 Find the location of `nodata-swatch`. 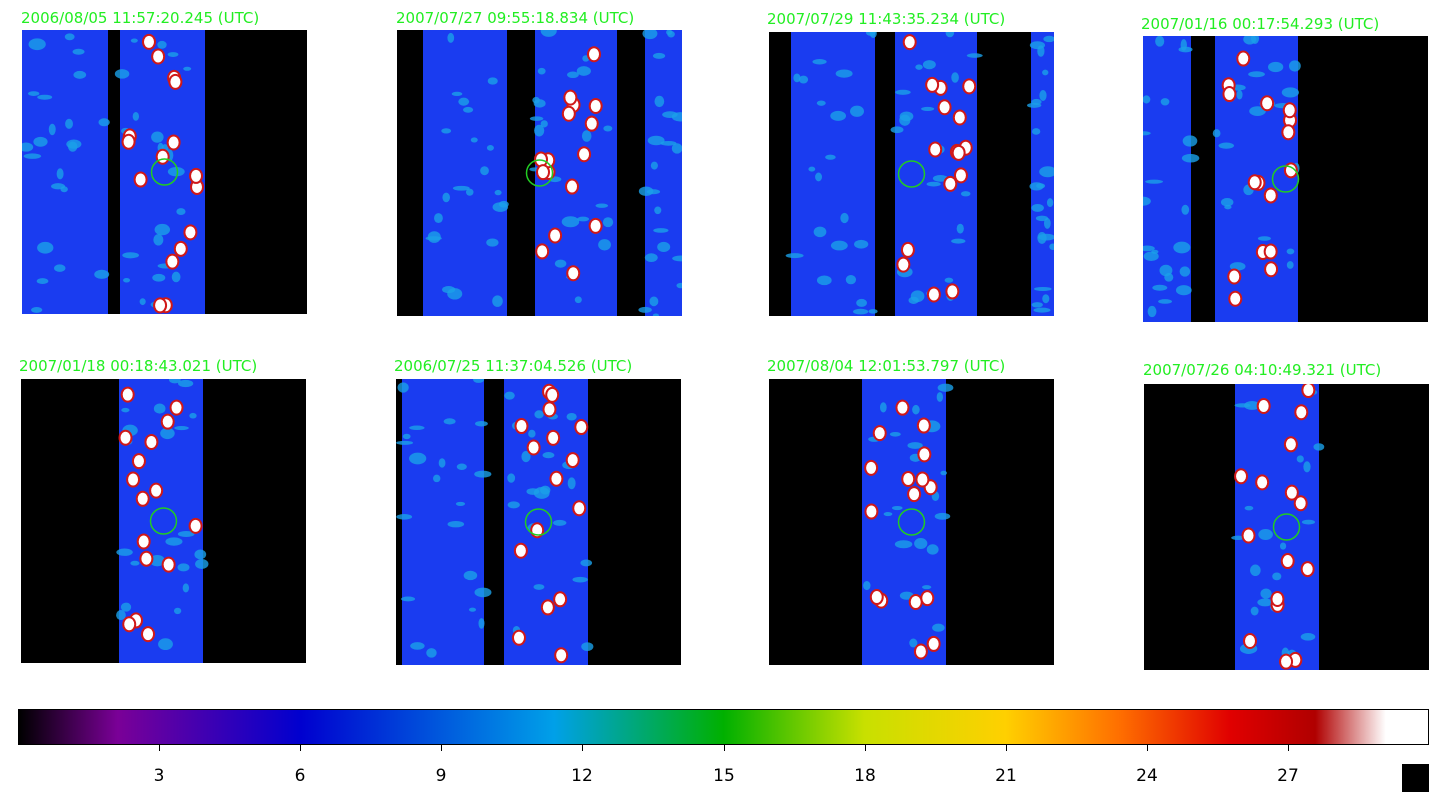

nodata-swatch is located at coordinates (1415, 778).